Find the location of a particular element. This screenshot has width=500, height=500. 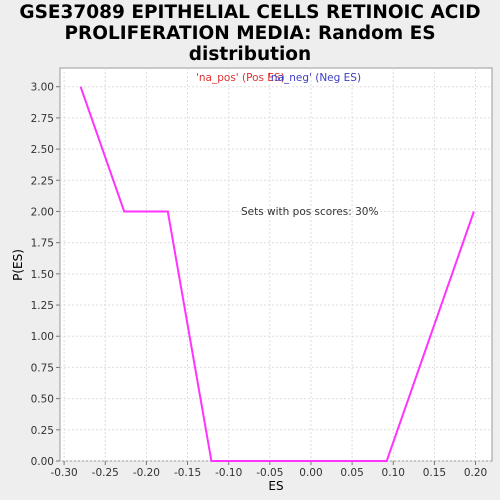

y-axis-label: P(ES) is located at coordinates (18, 265).